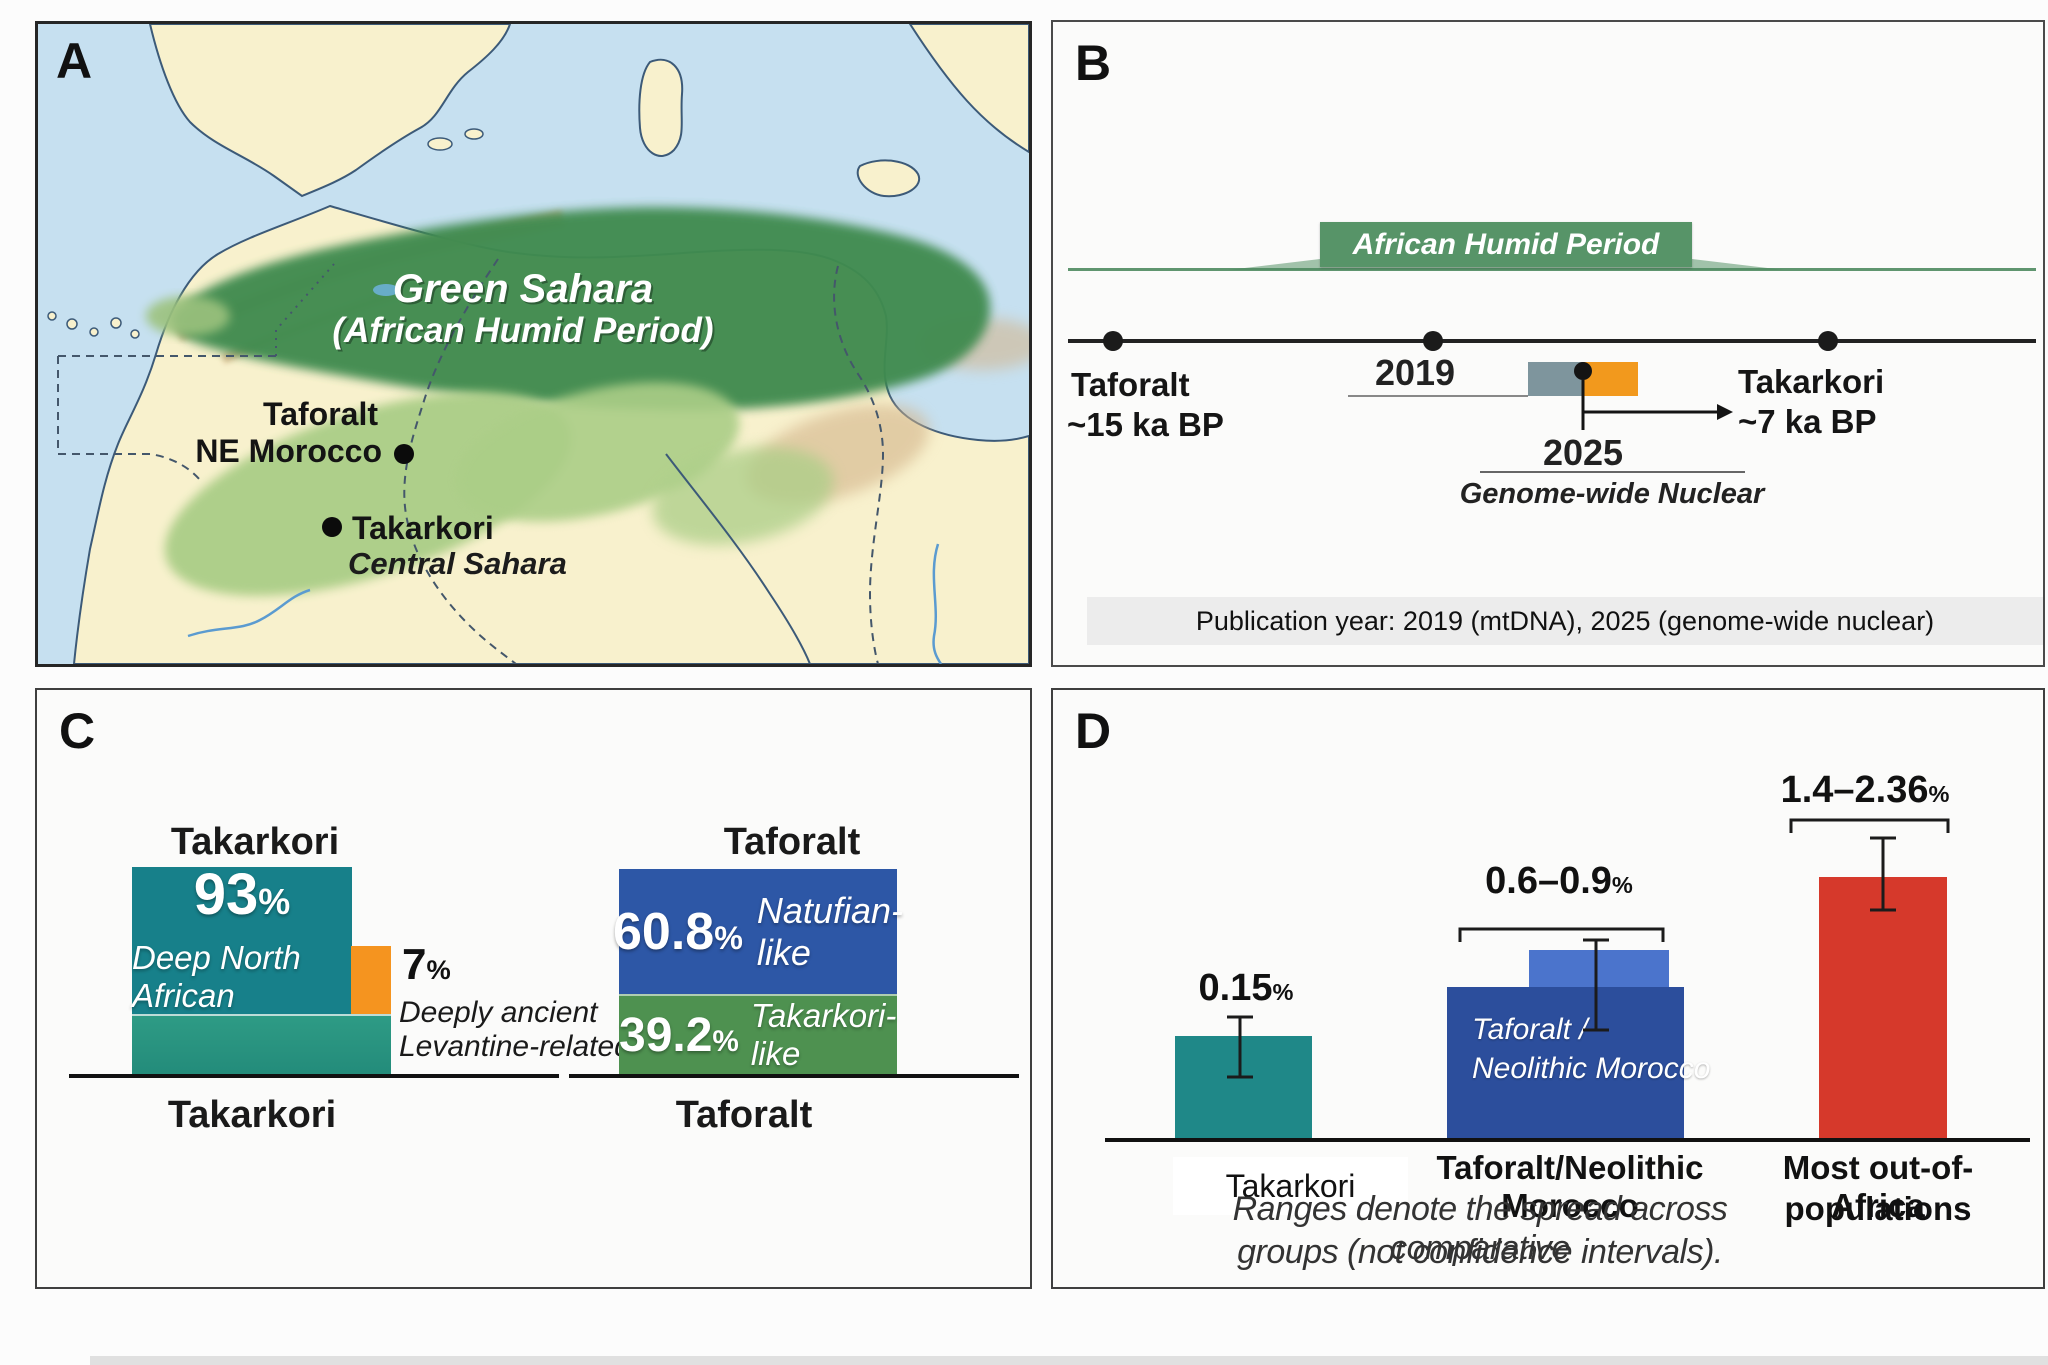  I want to click on taforalt-axis-label: Taforalt, so click(744, 1115).